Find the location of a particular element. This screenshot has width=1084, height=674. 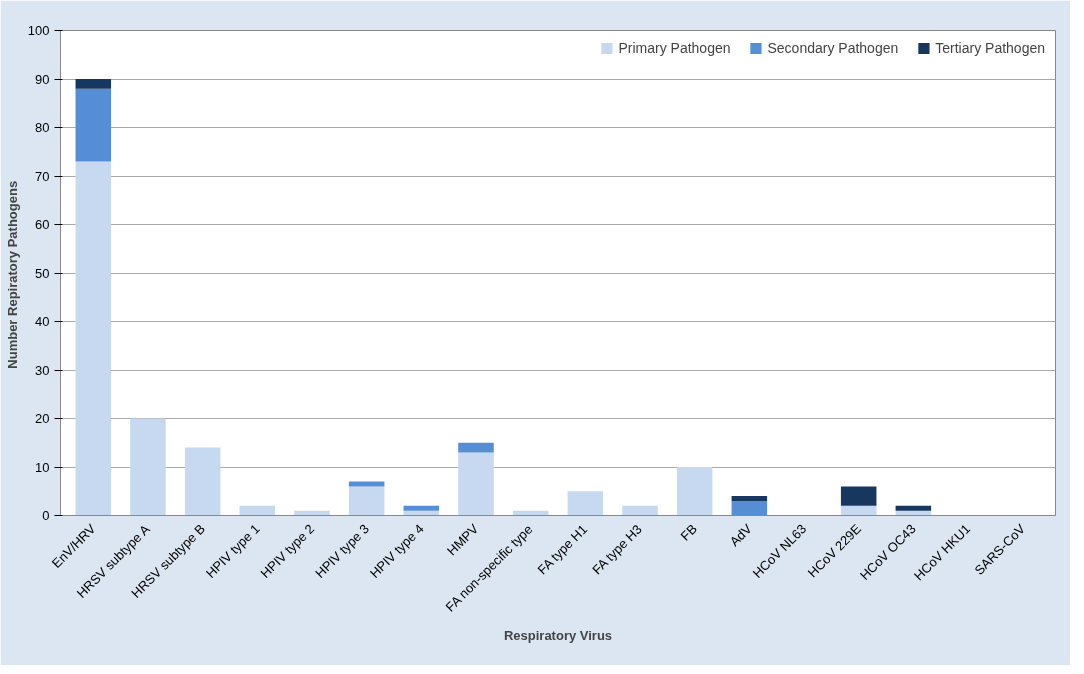

y-tick-label: 50 is located at coordinates (42, 273).